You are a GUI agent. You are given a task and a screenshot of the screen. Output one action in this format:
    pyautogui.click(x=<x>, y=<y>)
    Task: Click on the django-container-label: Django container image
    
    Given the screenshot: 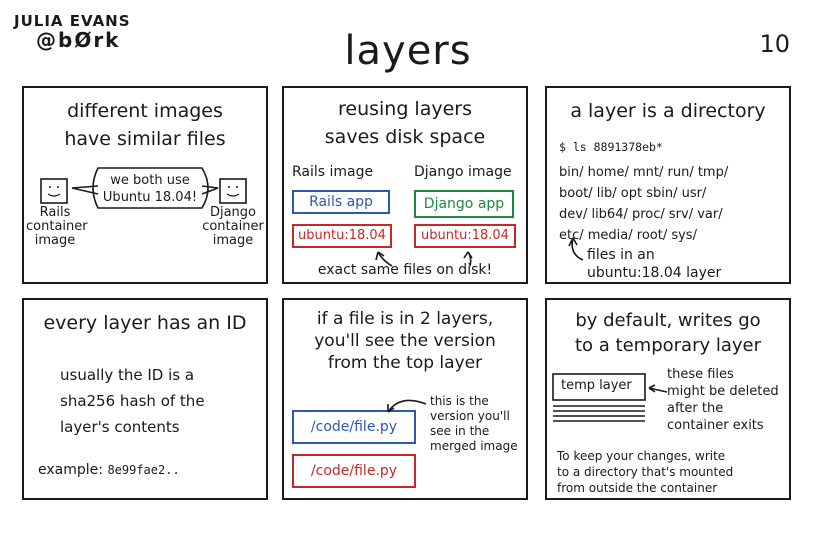 What is the action you would take?
    pyautogui.click(x=233, y=227)
    